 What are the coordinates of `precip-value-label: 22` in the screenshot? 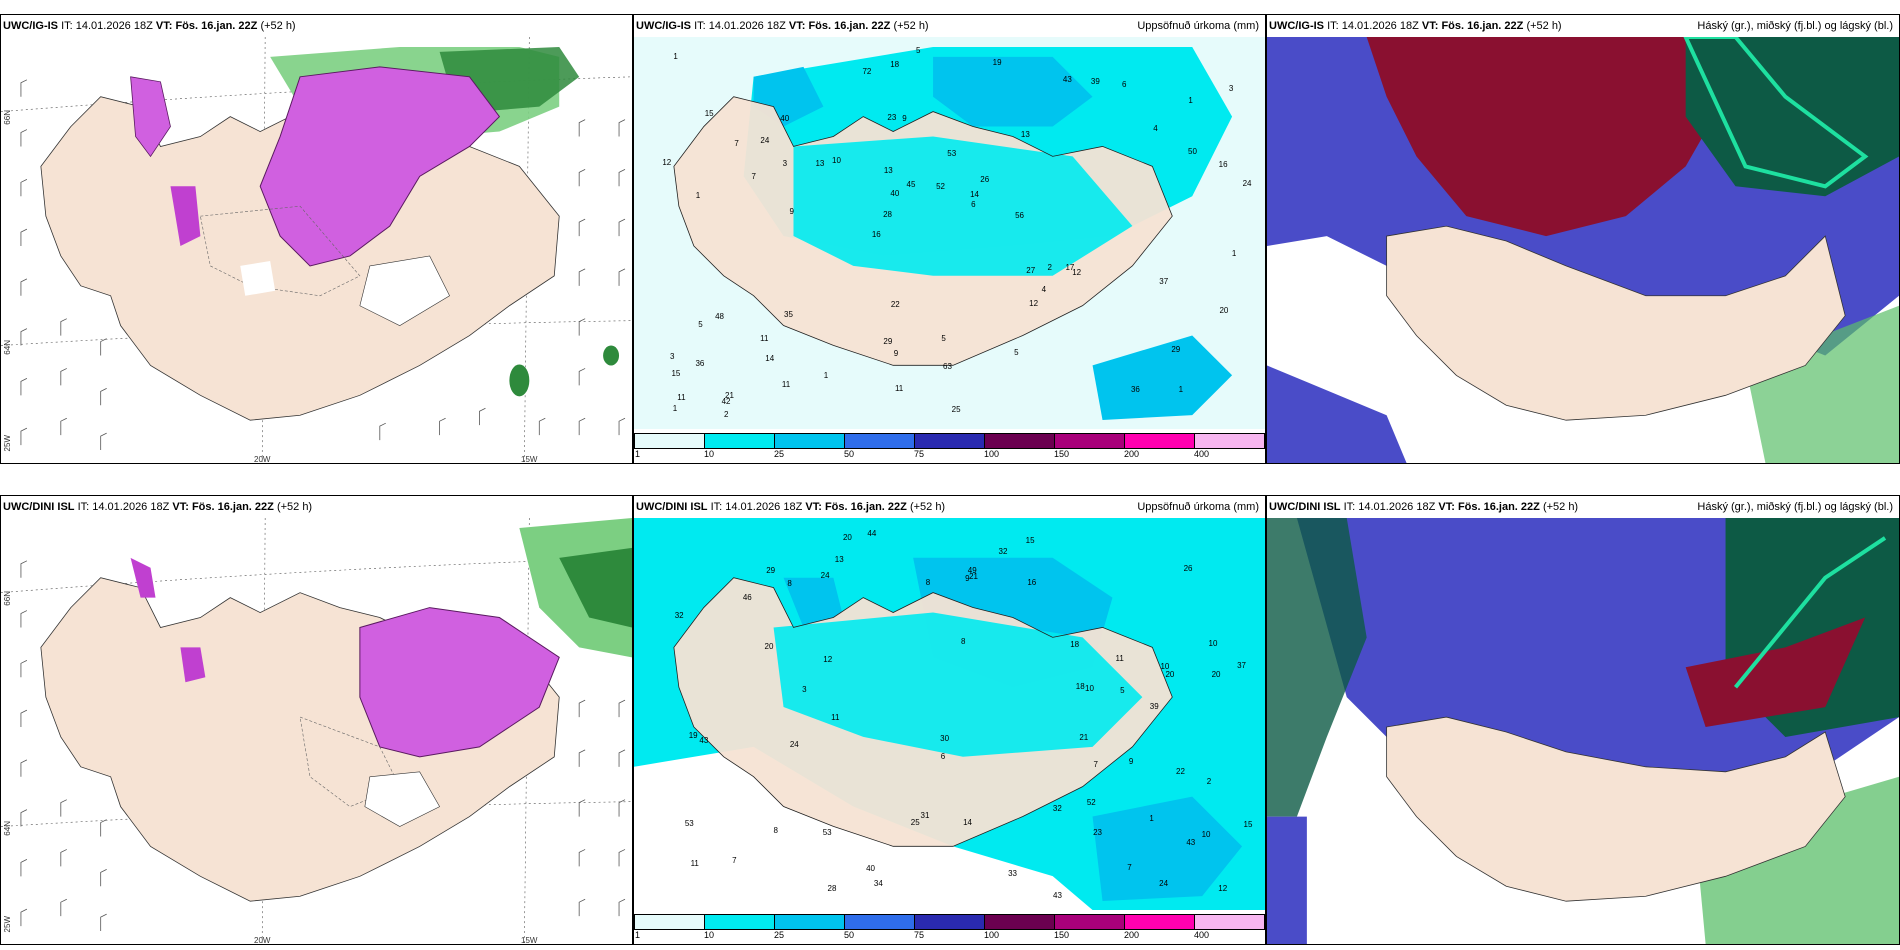 It's located at (1180, 771).